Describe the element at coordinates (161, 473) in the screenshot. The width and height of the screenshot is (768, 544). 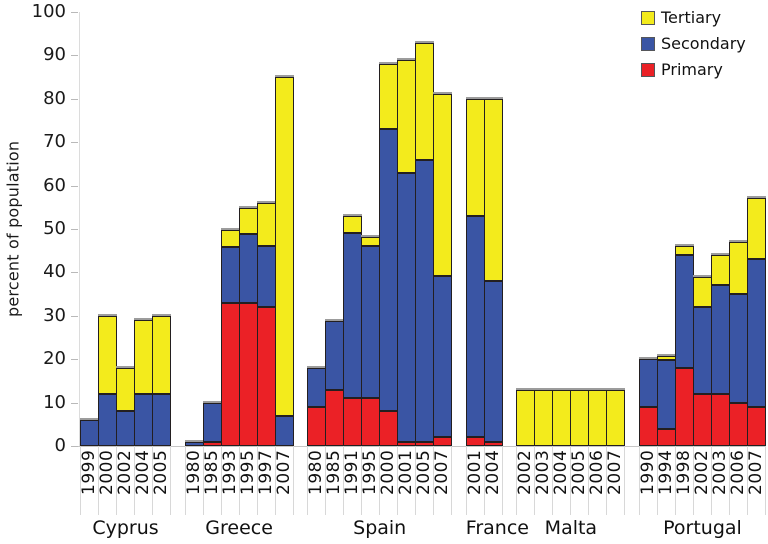
I see `year-label: 2005` at that location.